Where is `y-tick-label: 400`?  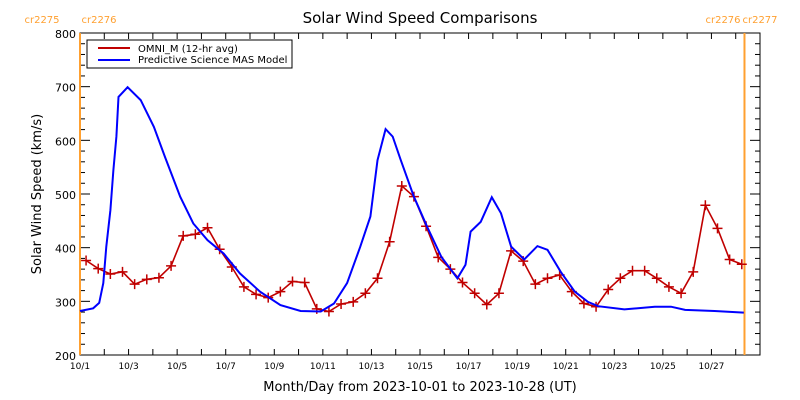 y-tick-label: 400 is located at coordinates (65, 249).